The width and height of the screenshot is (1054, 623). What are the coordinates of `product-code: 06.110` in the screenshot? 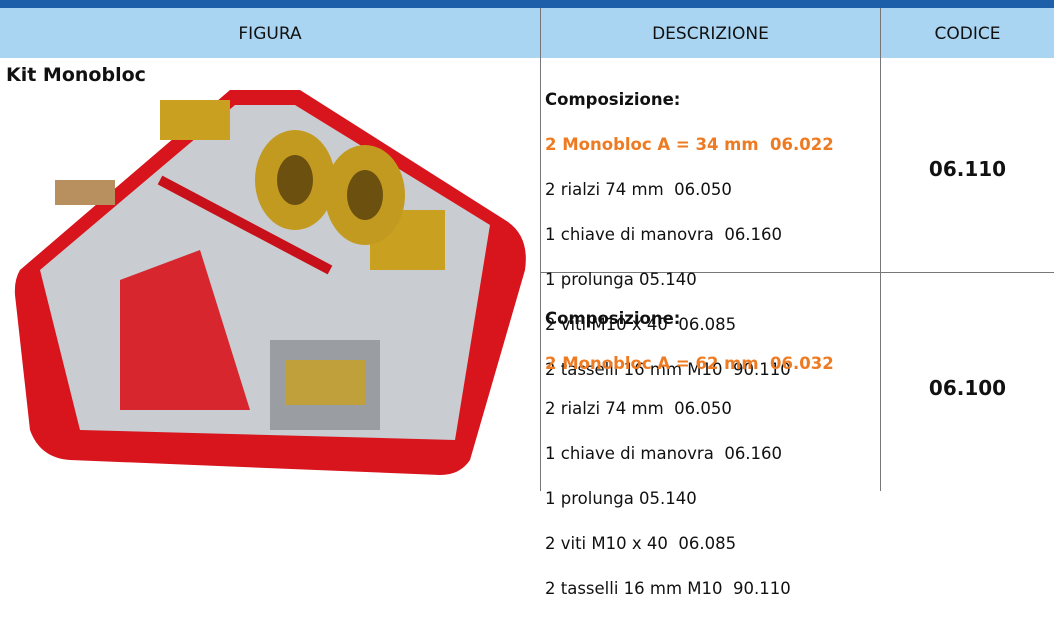 It's located at (967, 169).